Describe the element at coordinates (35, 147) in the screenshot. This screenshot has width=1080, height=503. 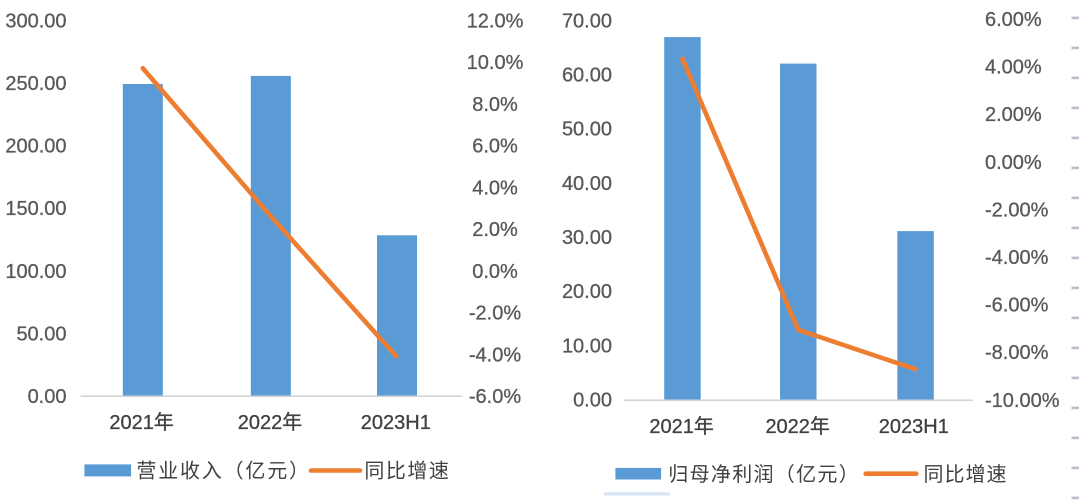
I see `svg-text: 200.00` at that location.